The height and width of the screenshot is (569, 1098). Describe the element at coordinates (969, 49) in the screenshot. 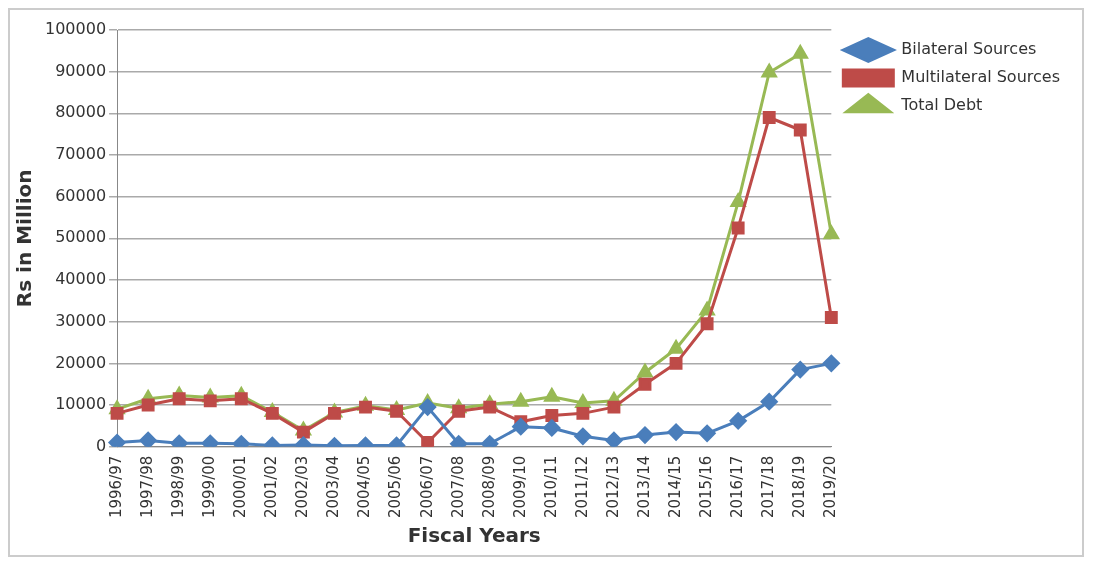

I see `legend-label: Bilateral Sources` at that location.